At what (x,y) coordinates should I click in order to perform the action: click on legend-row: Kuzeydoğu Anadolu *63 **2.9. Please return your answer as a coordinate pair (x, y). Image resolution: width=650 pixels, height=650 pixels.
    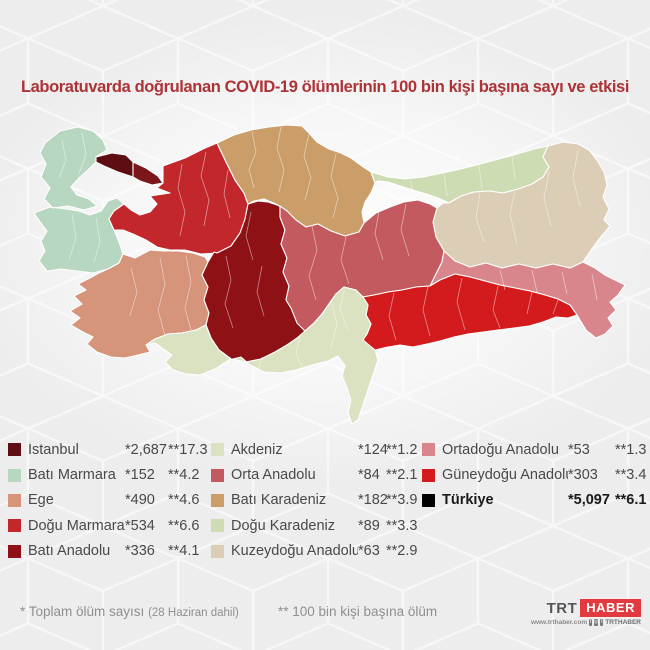
    Looking at the image, I should click on (314, 551).